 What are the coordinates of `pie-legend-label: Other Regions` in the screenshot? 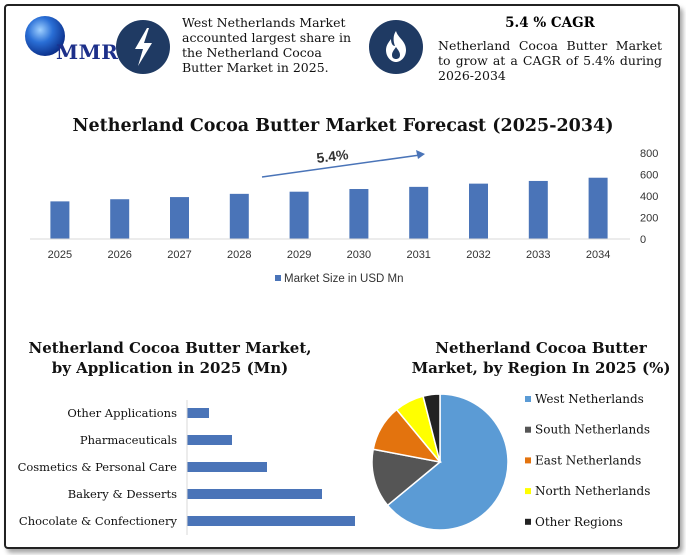 It's located at (579, 522).